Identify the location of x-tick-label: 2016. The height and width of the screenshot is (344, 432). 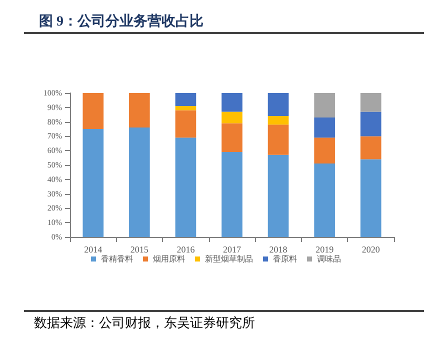
(186, 249).